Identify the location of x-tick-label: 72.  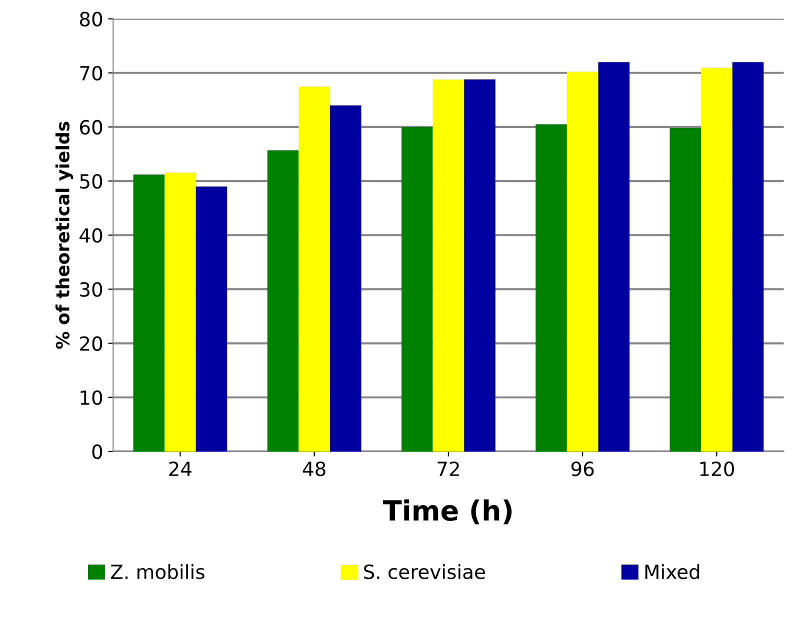
(448, 469).